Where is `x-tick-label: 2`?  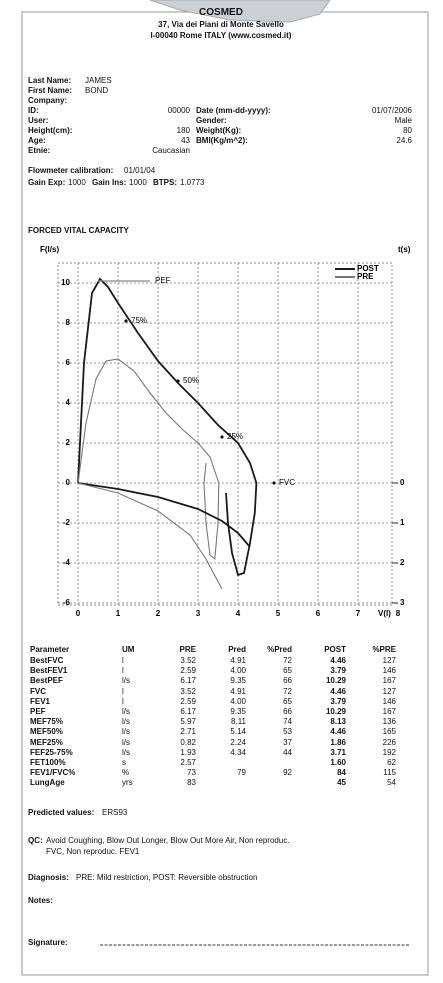 x-tick-label: 2 is located at coordinates (158, 613).